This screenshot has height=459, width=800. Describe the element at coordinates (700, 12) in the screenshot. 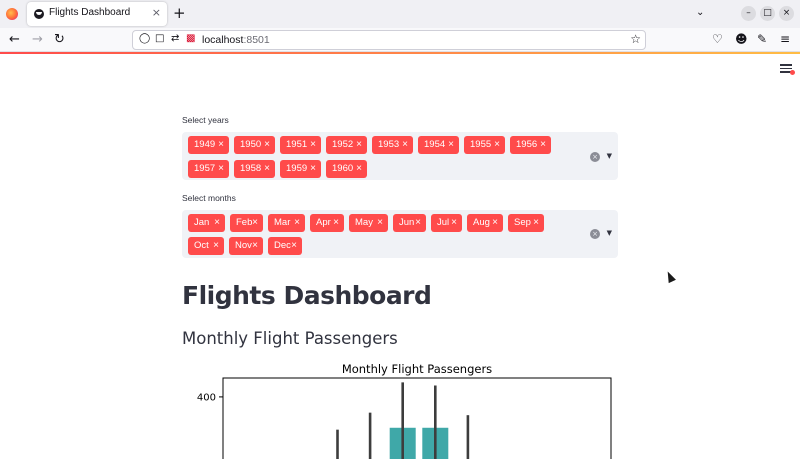

I see `list-all-tabs-icon: ⌄` at that location.